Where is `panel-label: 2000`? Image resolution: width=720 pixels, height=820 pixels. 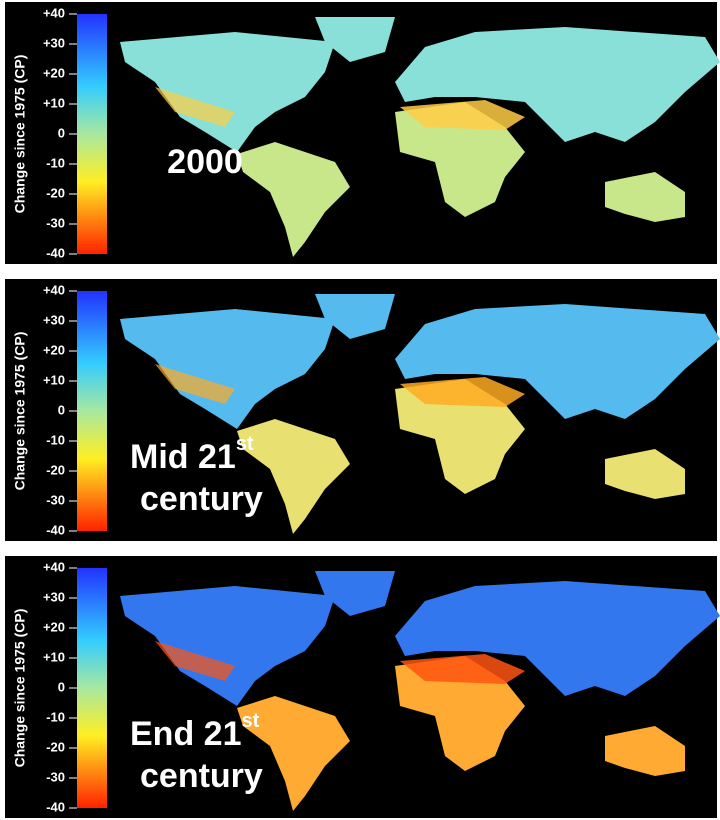
panel-label: 2000 is located at coordinates (205, 162).